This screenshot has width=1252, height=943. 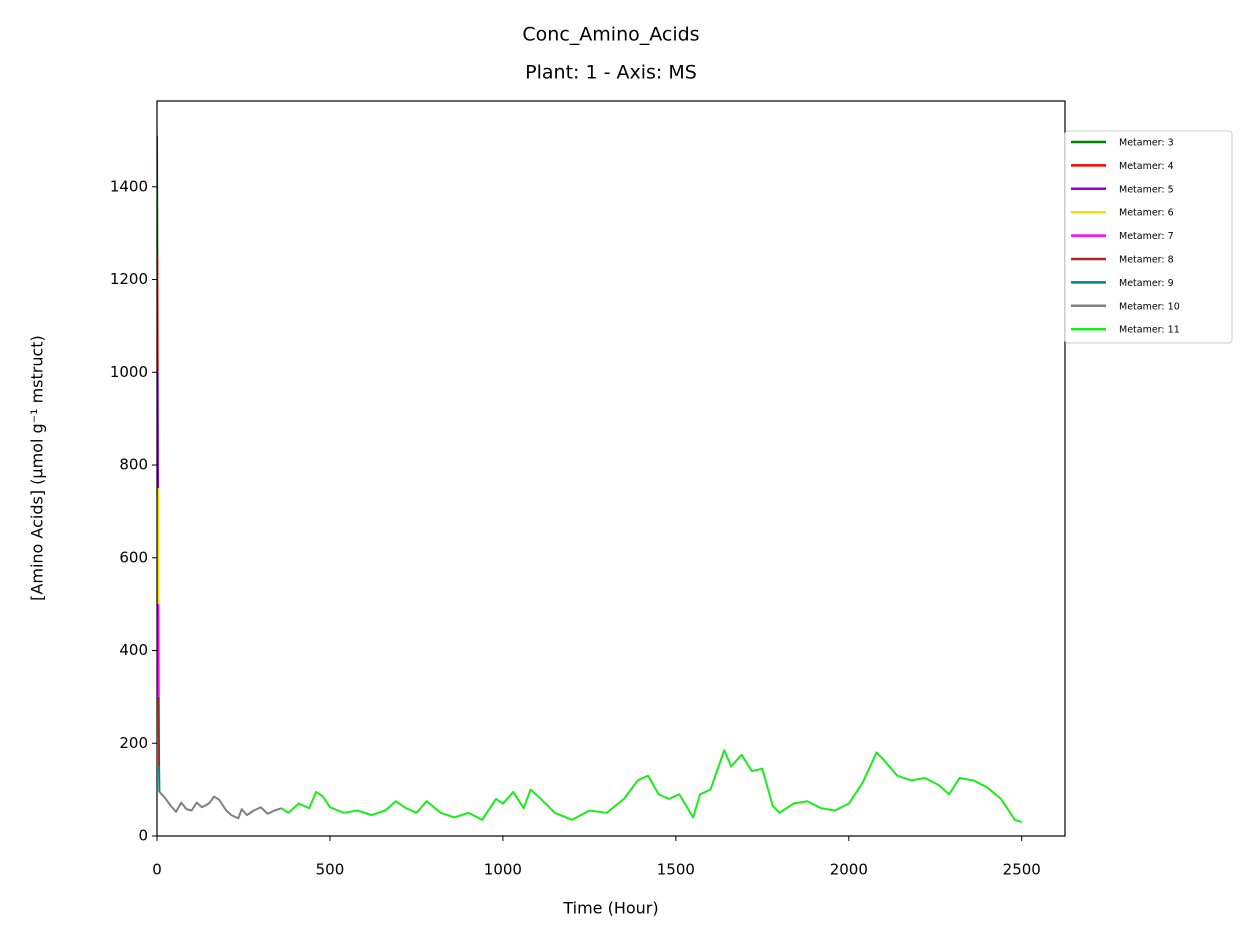 I want to click on legend-label: Metamer: 5, so click(x=1146, y=189).